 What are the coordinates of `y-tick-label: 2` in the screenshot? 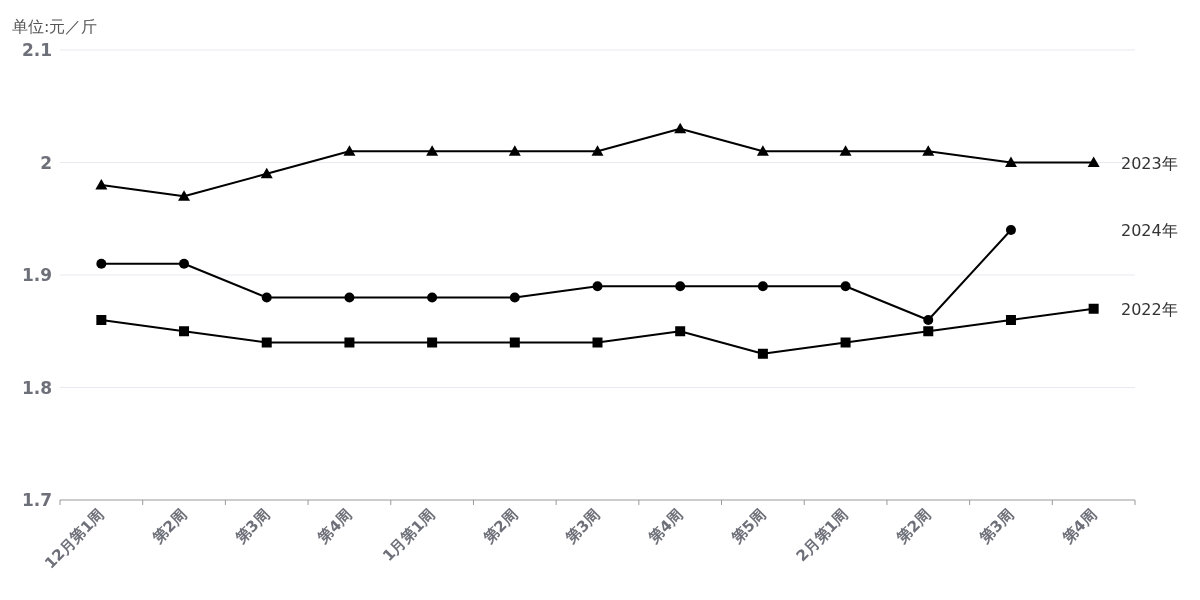 It's located at (46, 162).